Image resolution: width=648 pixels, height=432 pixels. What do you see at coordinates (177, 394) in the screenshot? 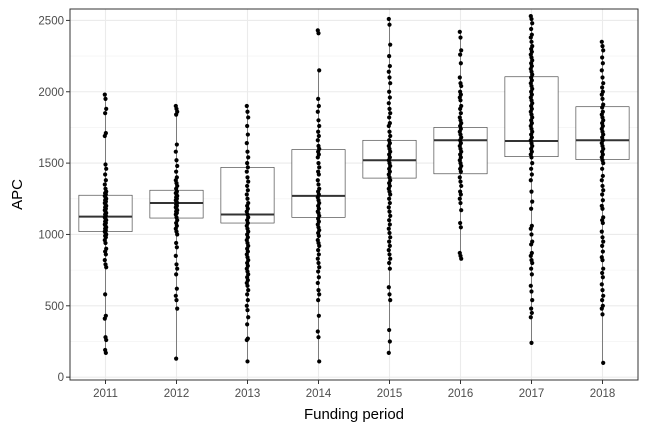
I see `x-tick-label: 2012` at bounding box center [177, 394].